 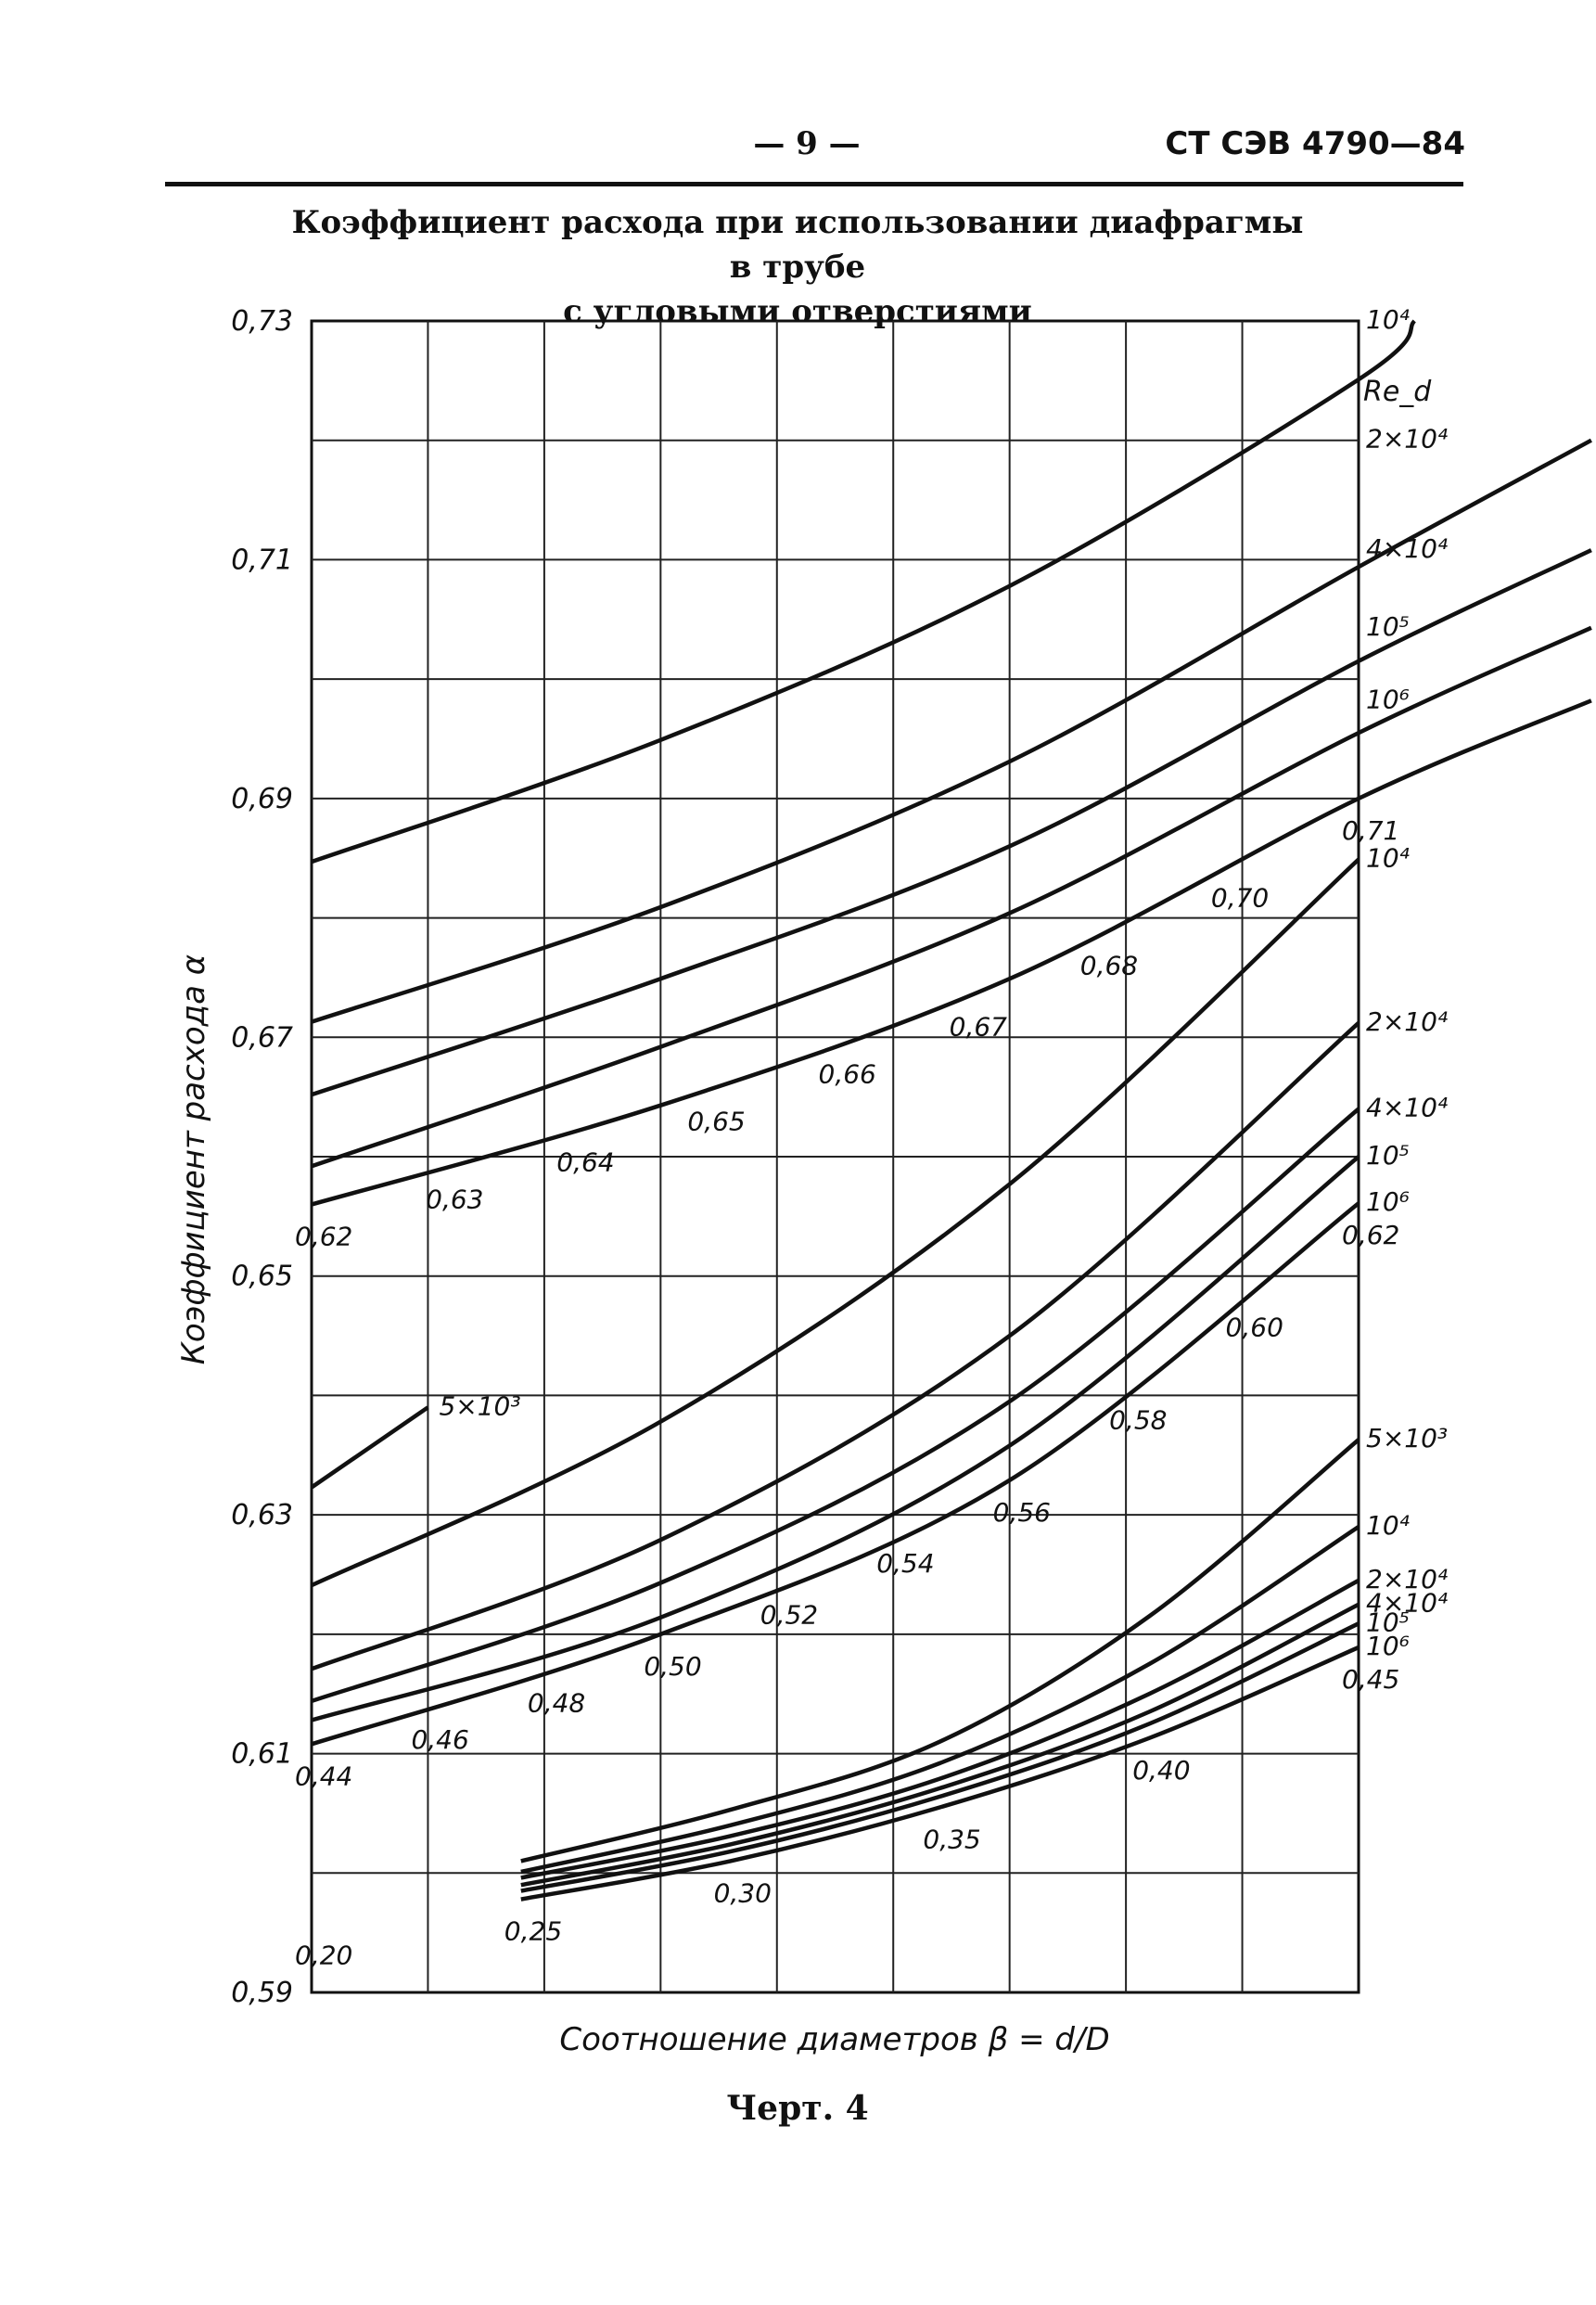 I want to click on curve-re-10⁵, so click(x=940, y=1757).